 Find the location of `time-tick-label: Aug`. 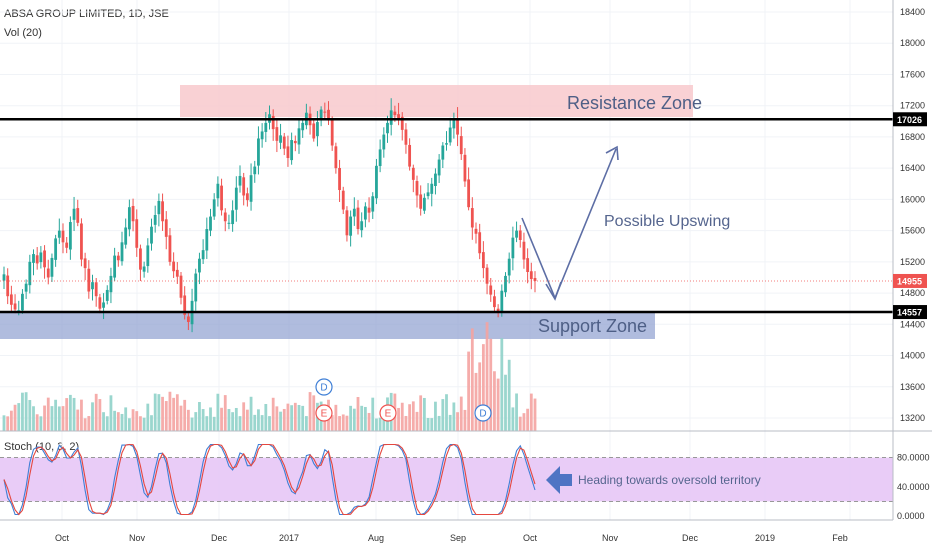

time-tick-label: Aug is located at coordinates (376, 538).